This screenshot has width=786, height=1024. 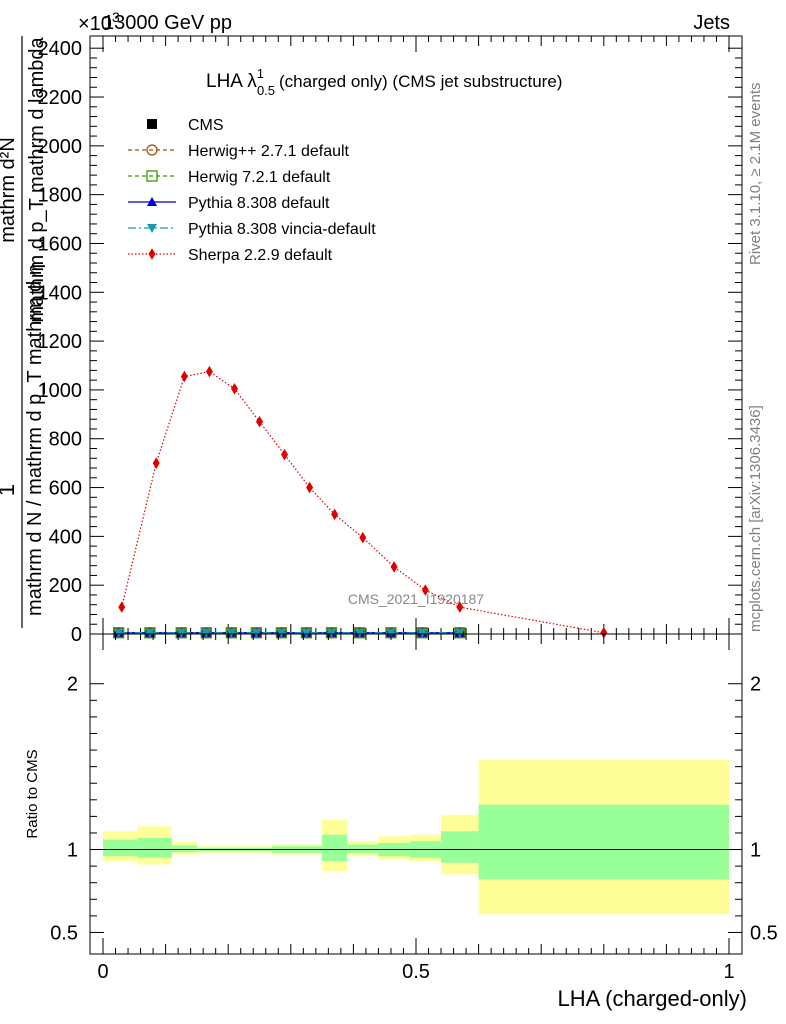 What do you see at coordinates (9, 190) in the screenshot?
I see `ylabel-stacked-numerator: mathrm d²N` at bounding box center [9, 190].